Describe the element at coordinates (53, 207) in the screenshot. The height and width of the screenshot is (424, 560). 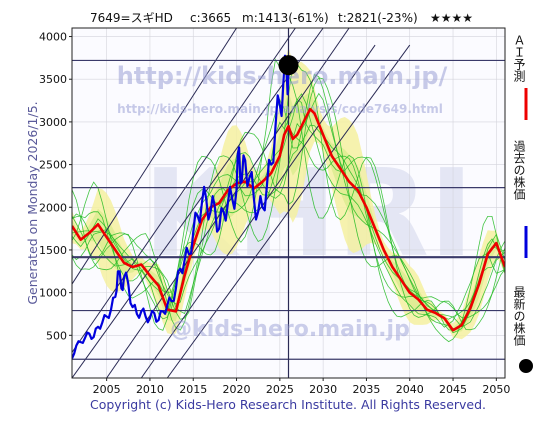
I see `y-tick-label: 2000` at that location.